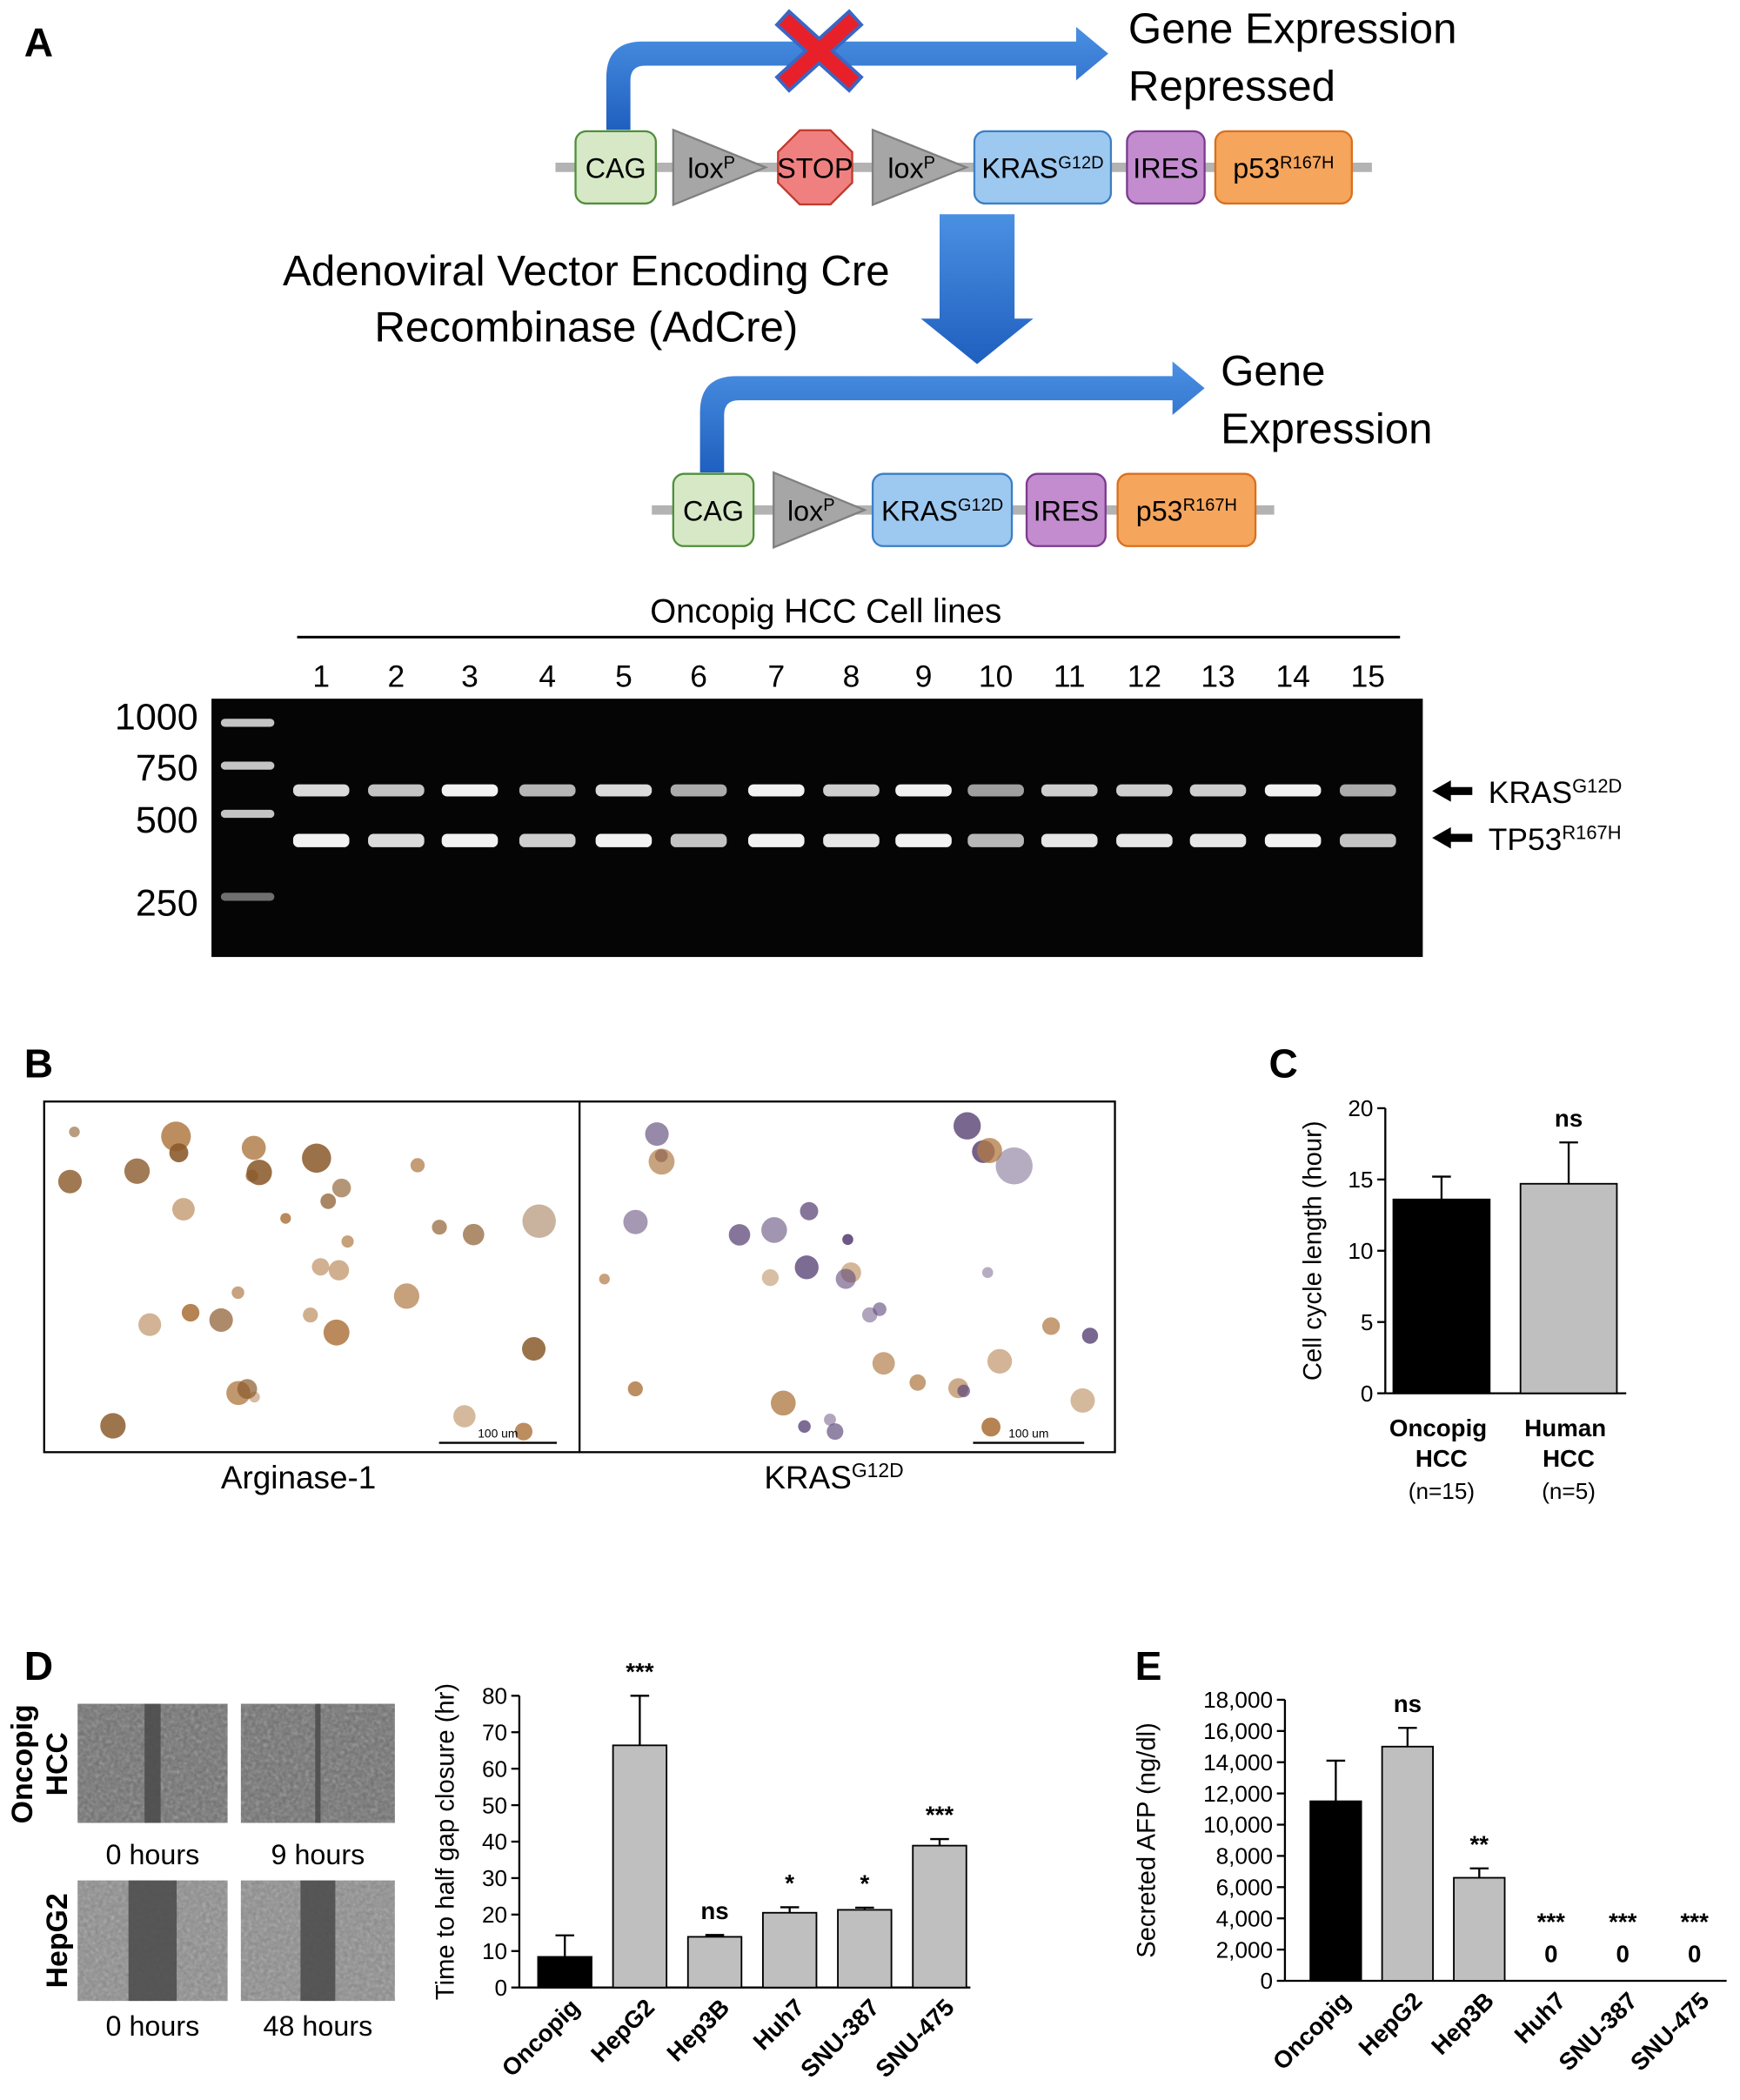 The width and height of the screenshot is (1740, 2100). What do you see at coordinates (1231, 86) in the screenshot?
I see `expression-label: Repressed` at bounding box center [1231, 86].